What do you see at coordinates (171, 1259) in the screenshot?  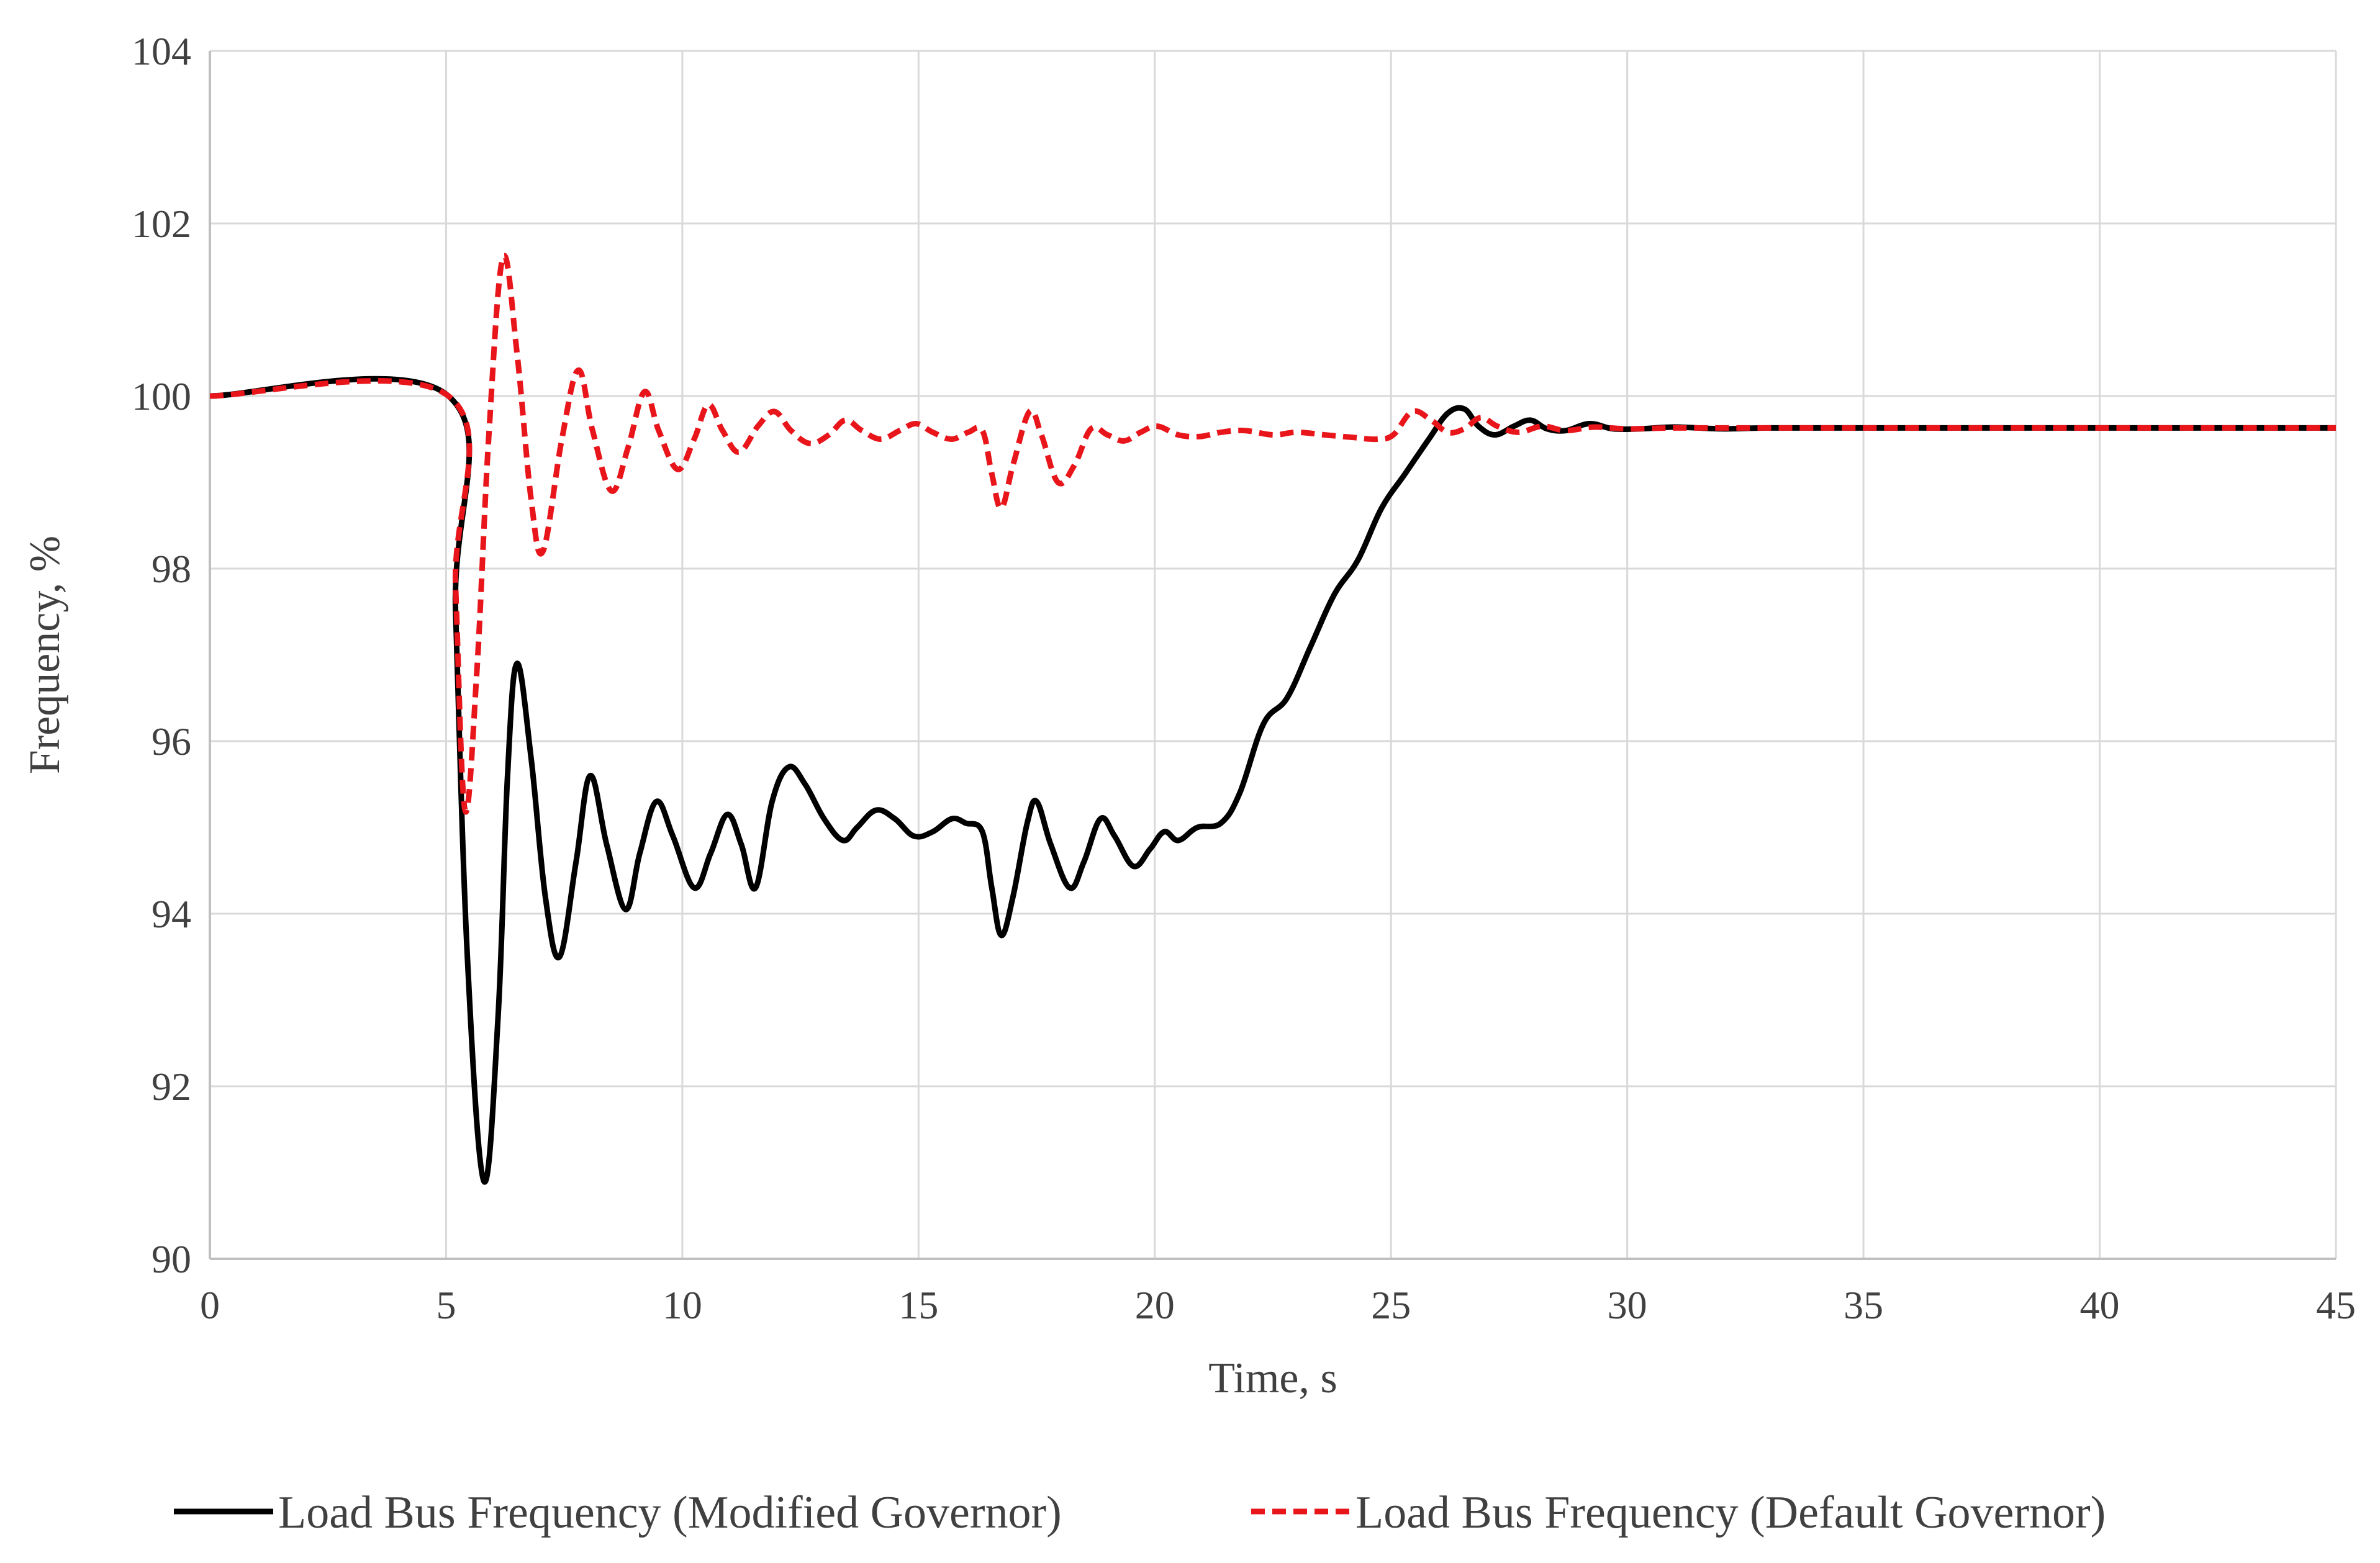 I see `y-tick-label-90: 90` at bounding box center [171, 1259].